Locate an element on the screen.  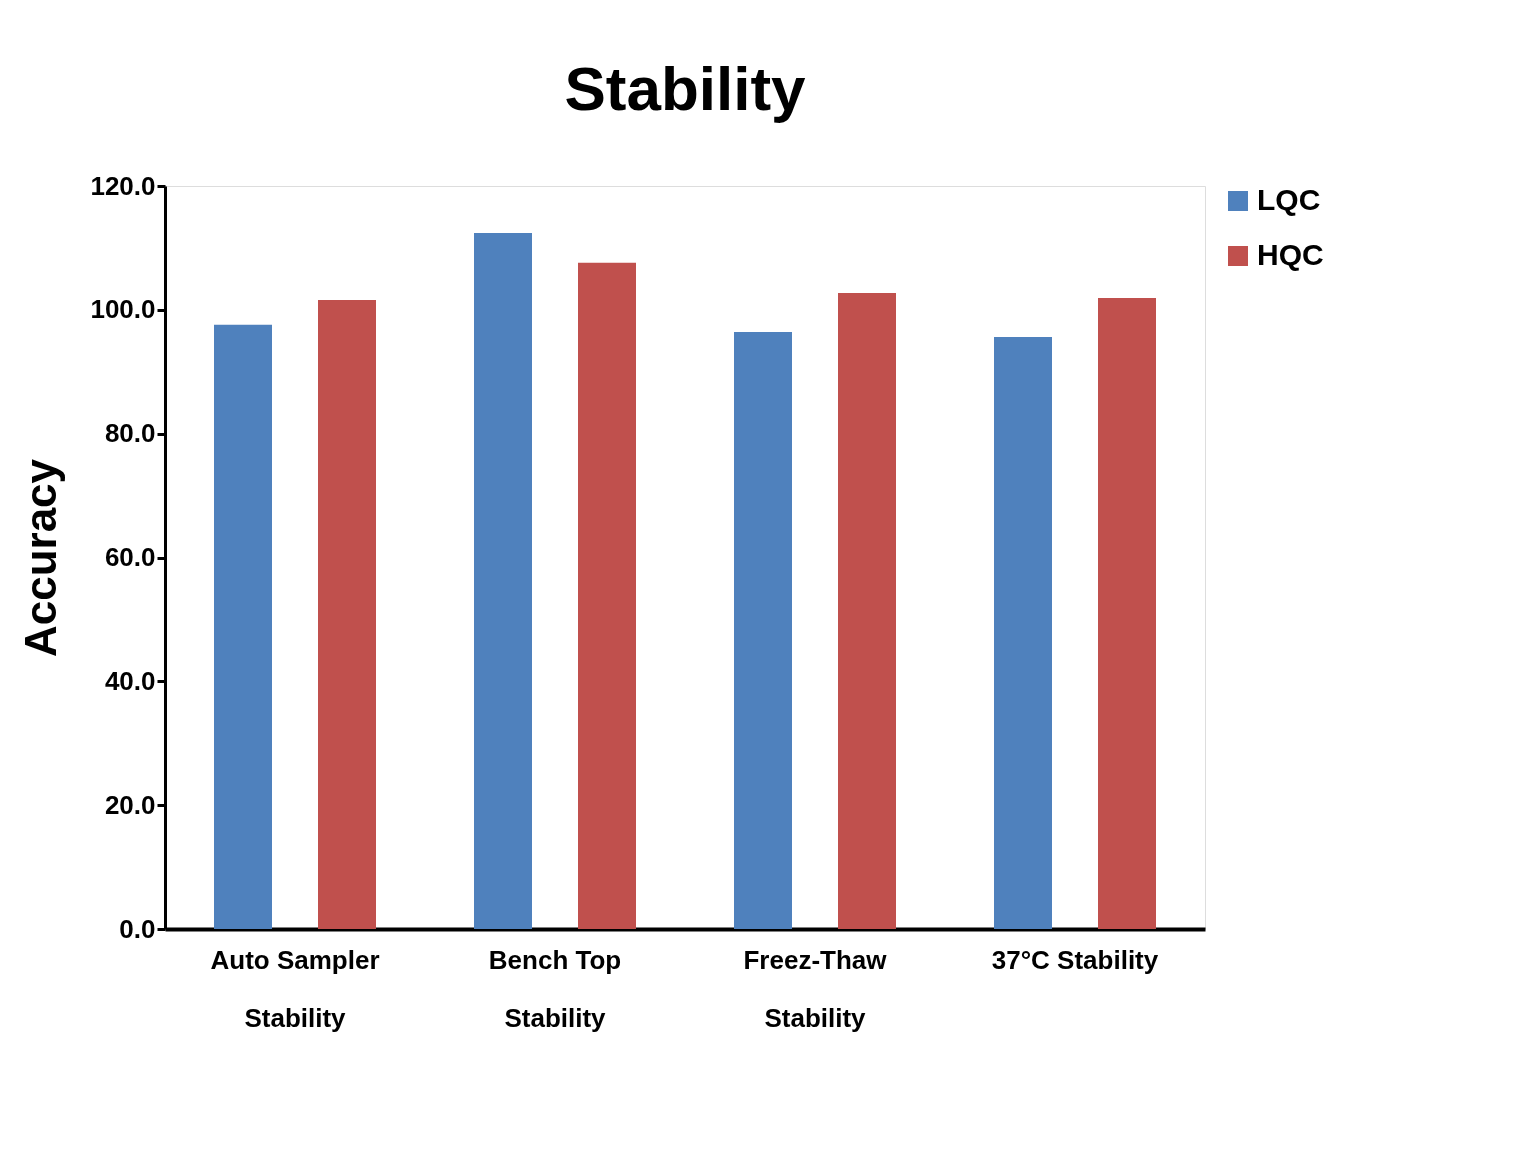
x-tick-label: Freez-Thaw Stability is located at coordinates (815, 988).